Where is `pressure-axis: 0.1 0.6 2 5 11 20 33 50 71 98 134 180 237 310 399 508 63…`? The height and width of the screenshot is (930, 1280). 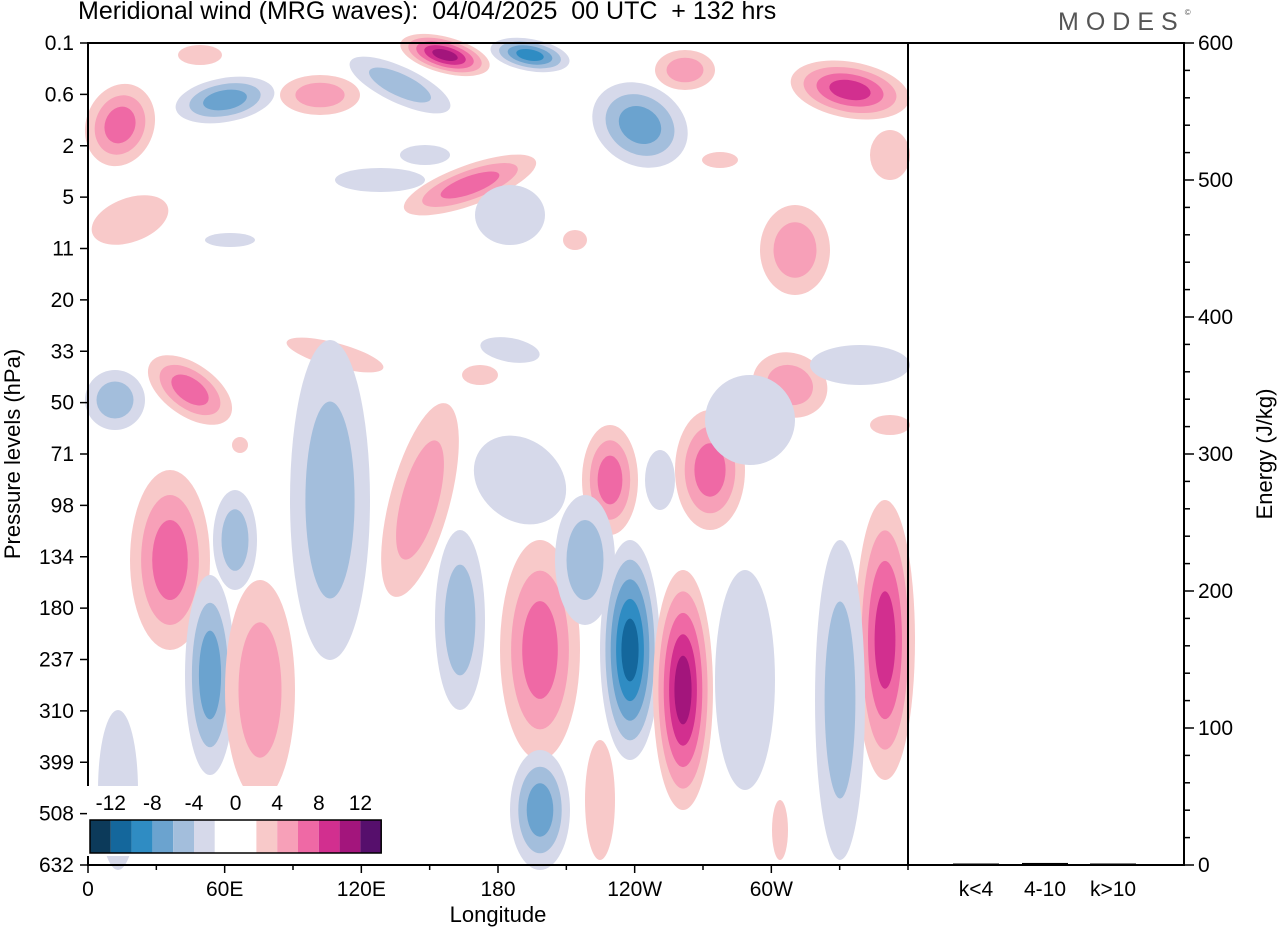 pressure-axis: 0.1 0.6 2 5 11 20 33 50 71 98 134 180 237 310 399 508 63… is located at coordinates (63, 454).